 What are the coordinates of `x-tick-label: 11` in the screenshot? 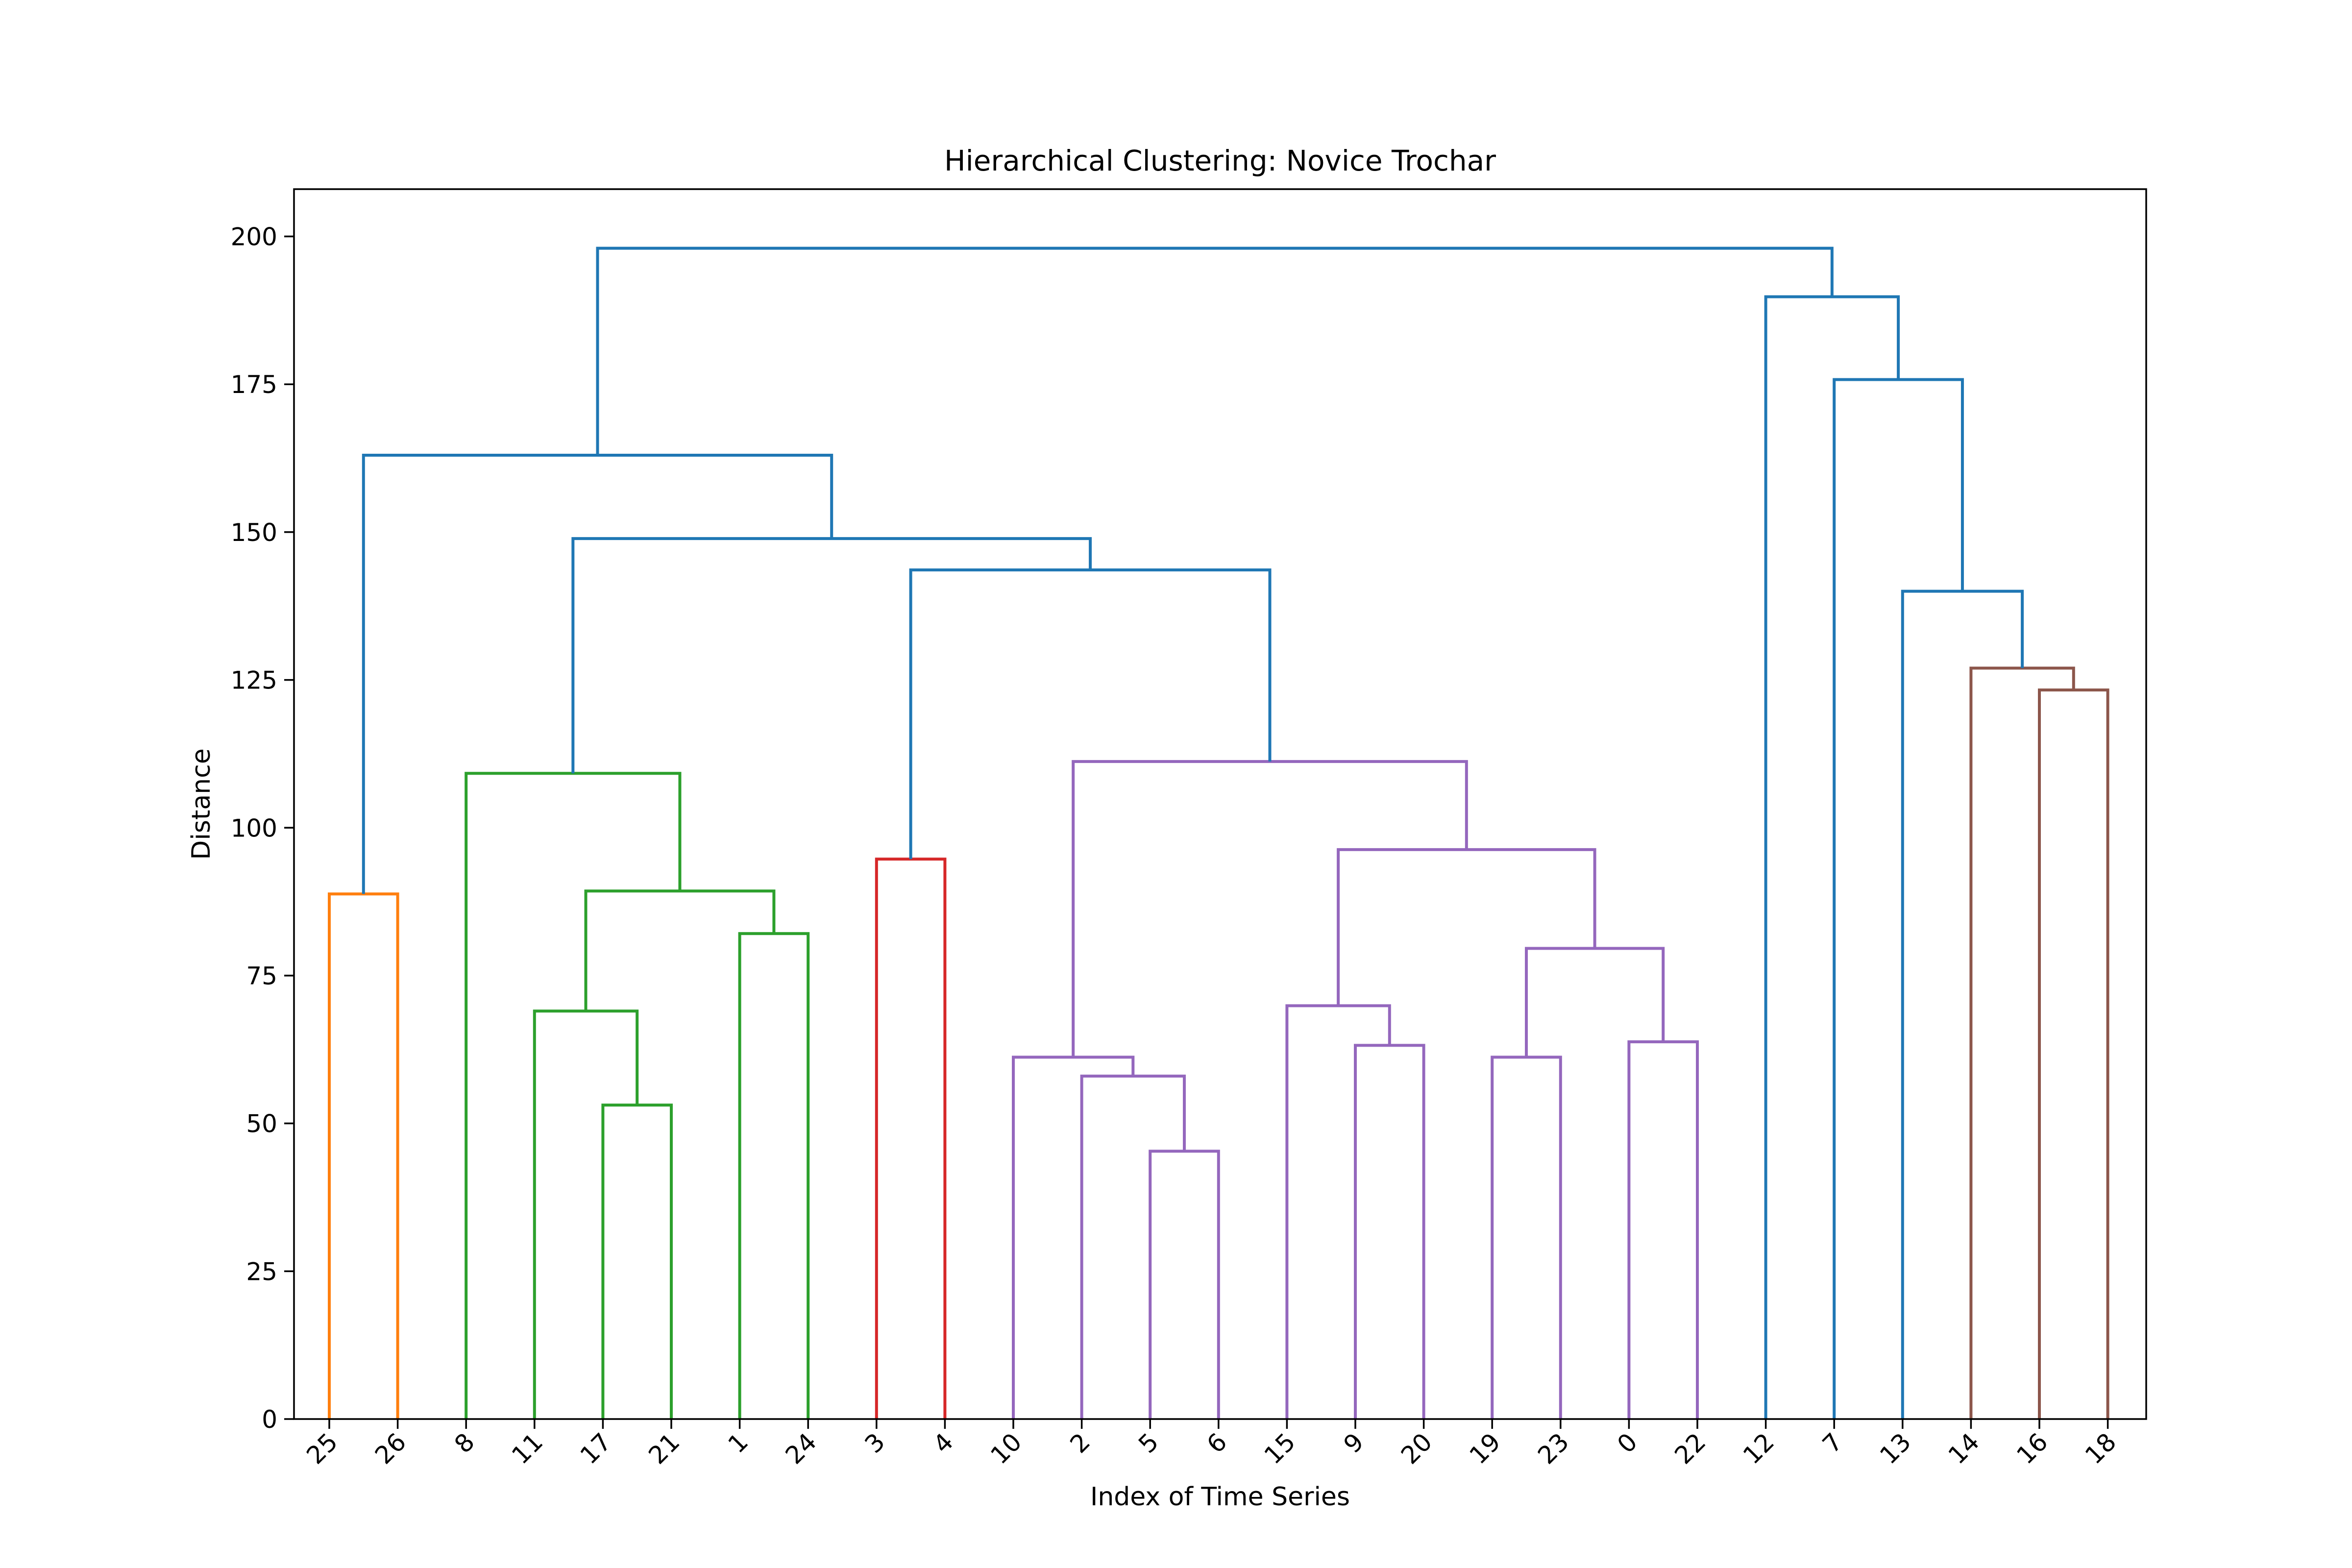 It's located at (527, 1448).